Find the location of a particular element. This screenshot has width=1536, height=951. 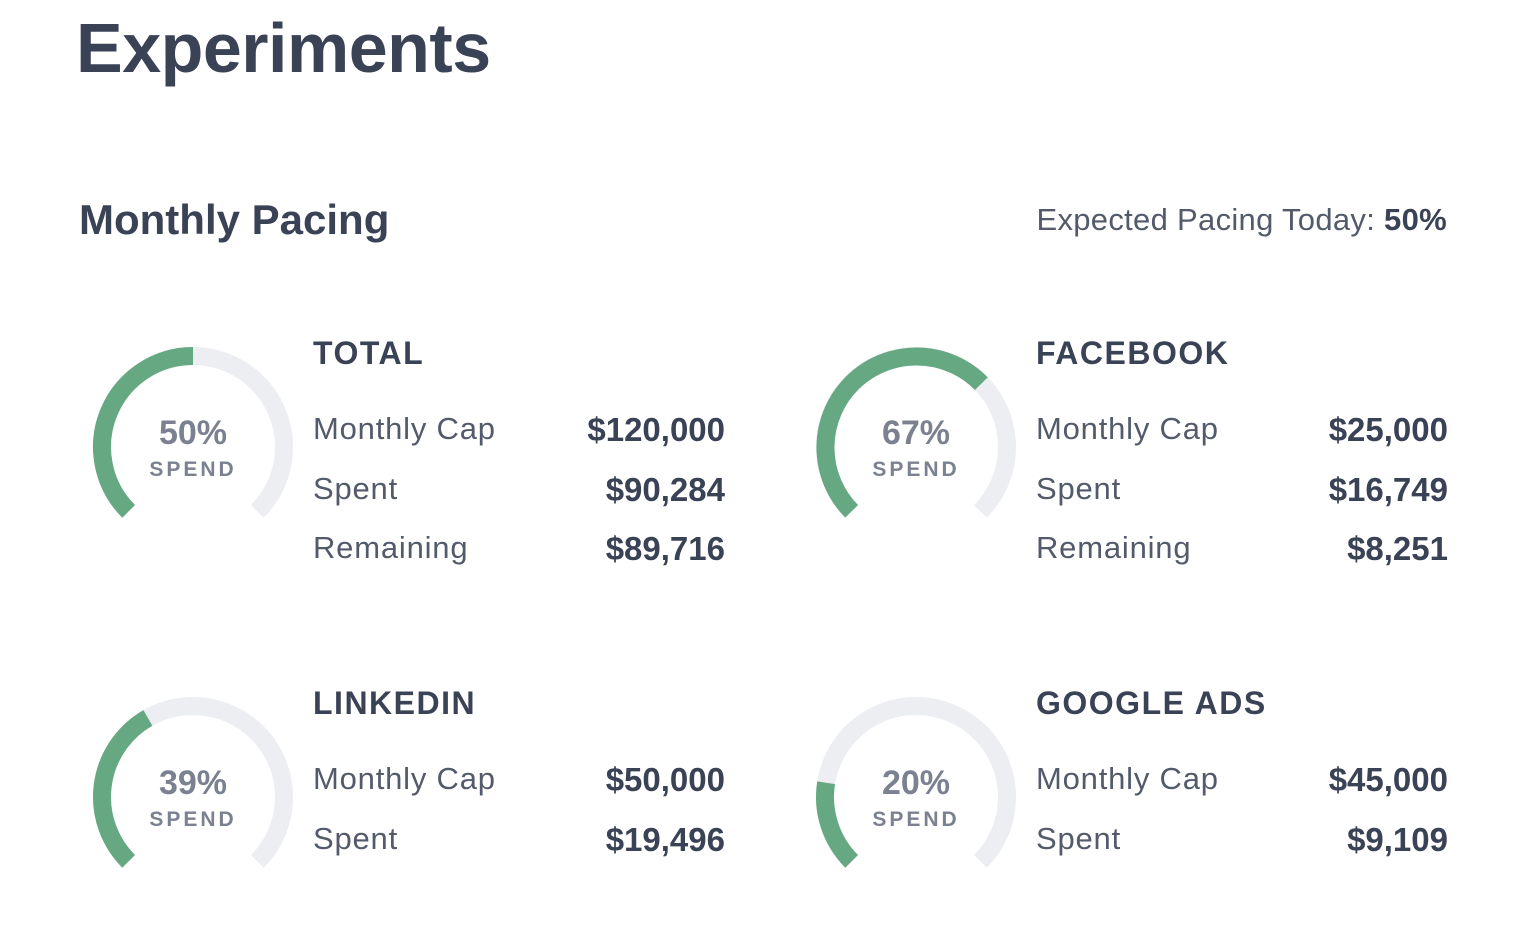

gauge-percent: 20% is located at coordinates (916, 783).